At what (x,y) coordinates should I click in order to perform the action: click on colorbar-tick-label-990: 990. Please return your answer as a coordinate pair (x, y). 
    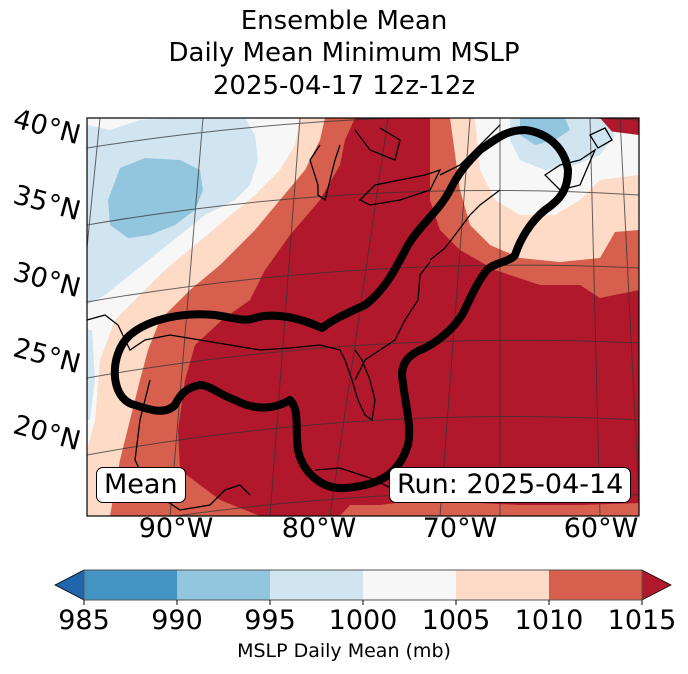
    Looking at the image, I should click on (177, 620).